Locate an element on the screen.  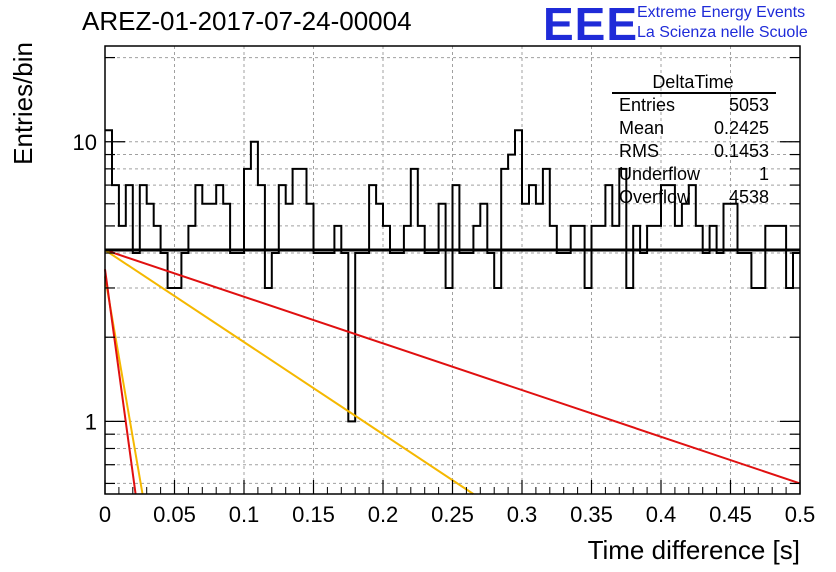
stats-title: DeltaTime is located at coordinates (692, 82).